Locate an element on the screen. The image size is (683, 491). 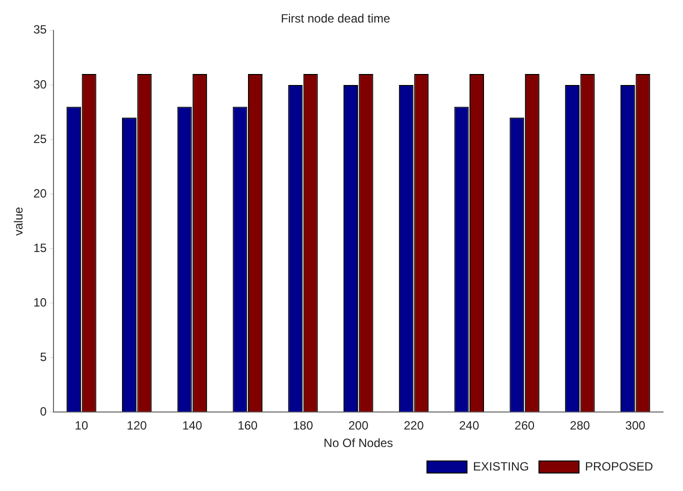
x-tick-label: 120 is located at coordinates (137, 425).